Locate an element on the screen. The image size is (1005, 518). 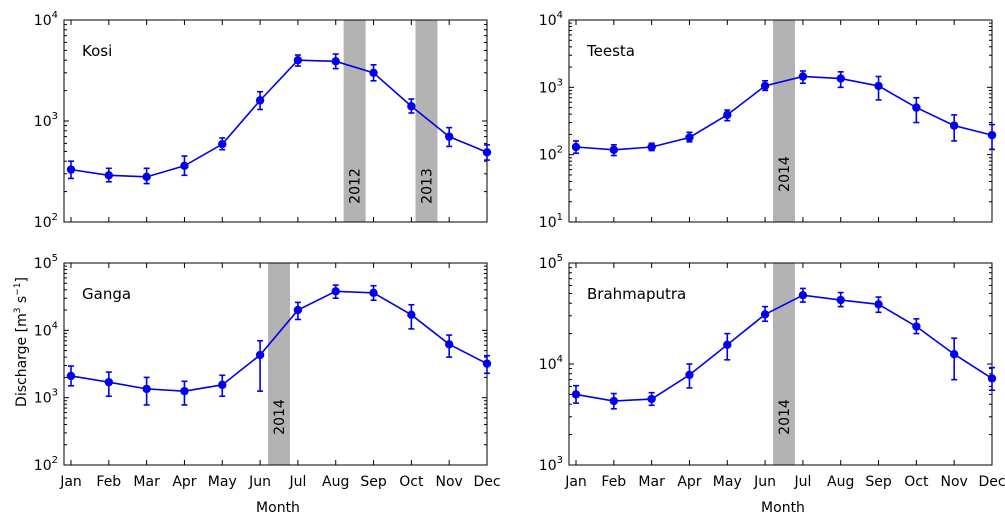
x-tick-label-jul: Jul is located at coordinates (802, 482).